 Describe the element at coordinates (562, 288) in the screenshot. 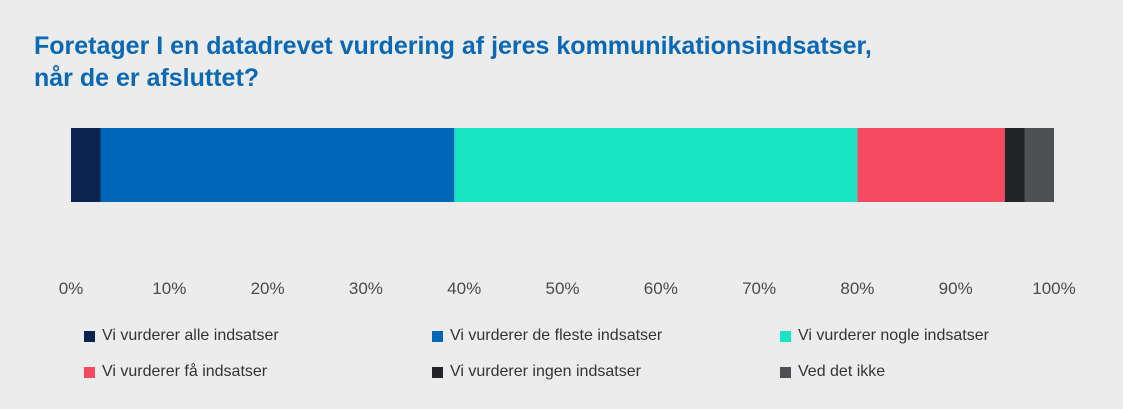

I see `x-tick-label: 50%` at that location.